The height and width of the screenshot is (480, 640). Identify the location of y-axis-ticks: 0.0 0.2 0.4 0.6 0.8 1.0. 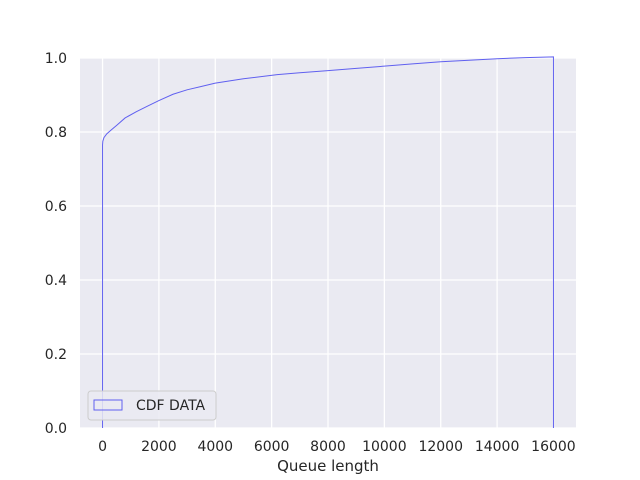
(56, 244).